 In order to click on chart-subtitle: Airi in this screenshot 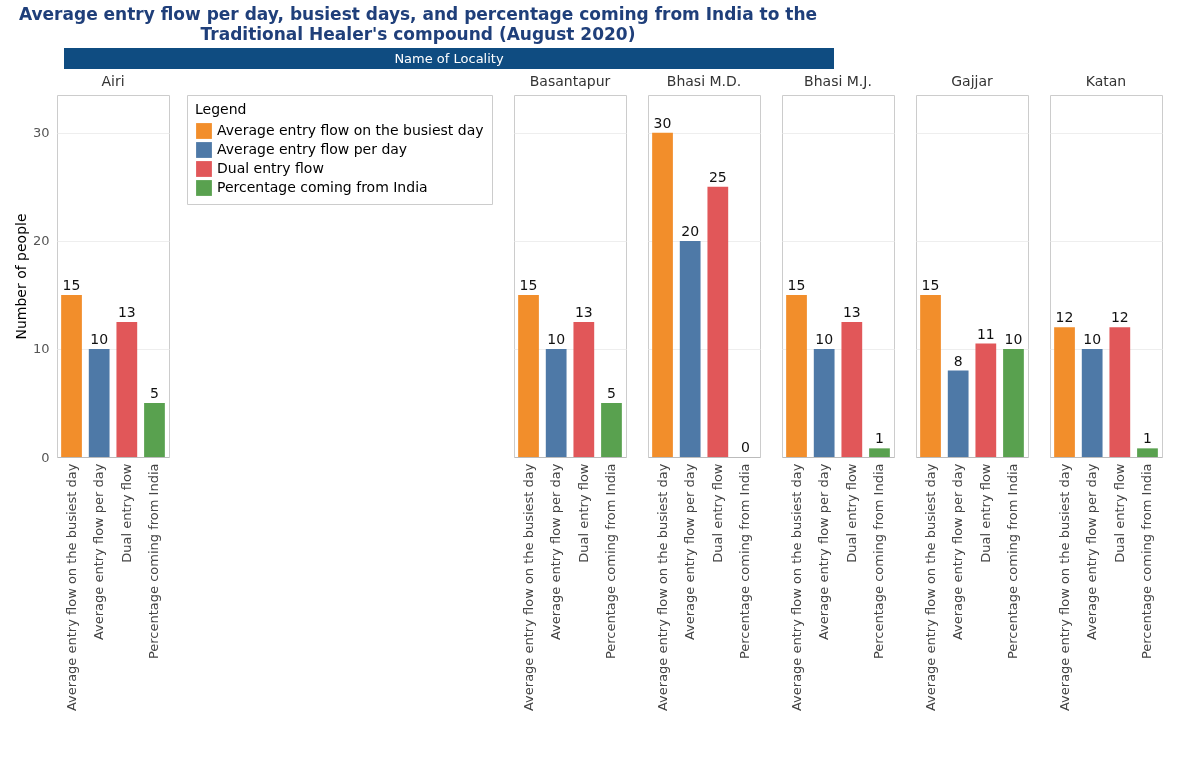, I will do `click(113, 80)`.